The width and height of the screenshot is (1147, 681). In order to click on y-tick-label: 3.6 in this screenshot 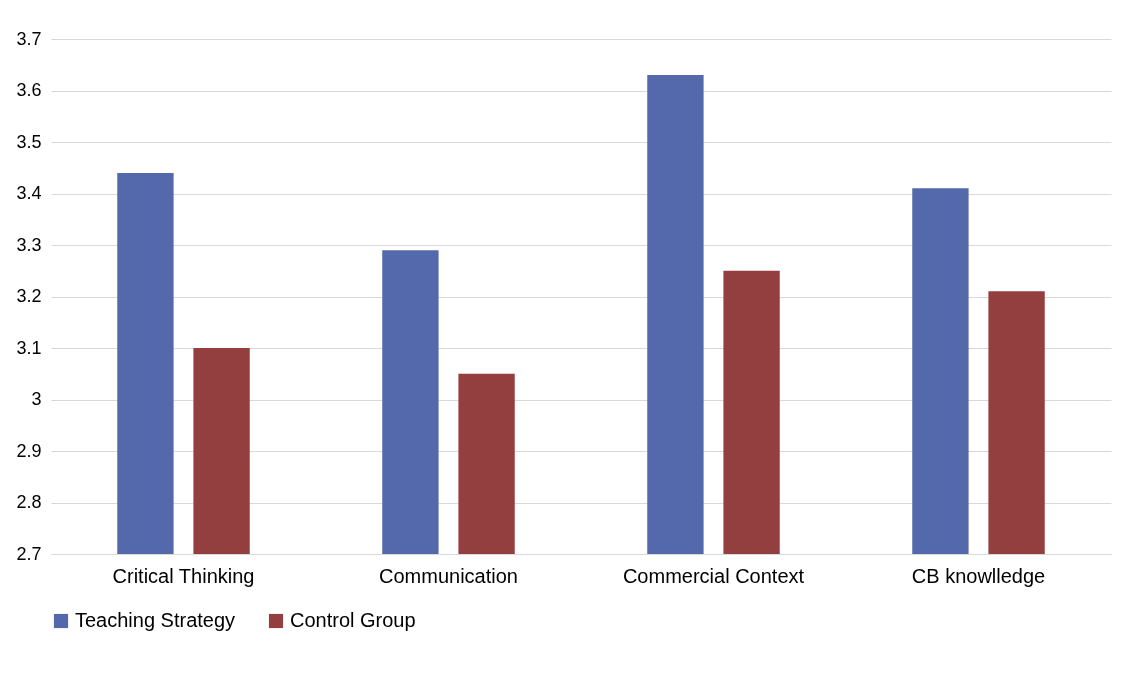, I will do `click(29, 90)`.